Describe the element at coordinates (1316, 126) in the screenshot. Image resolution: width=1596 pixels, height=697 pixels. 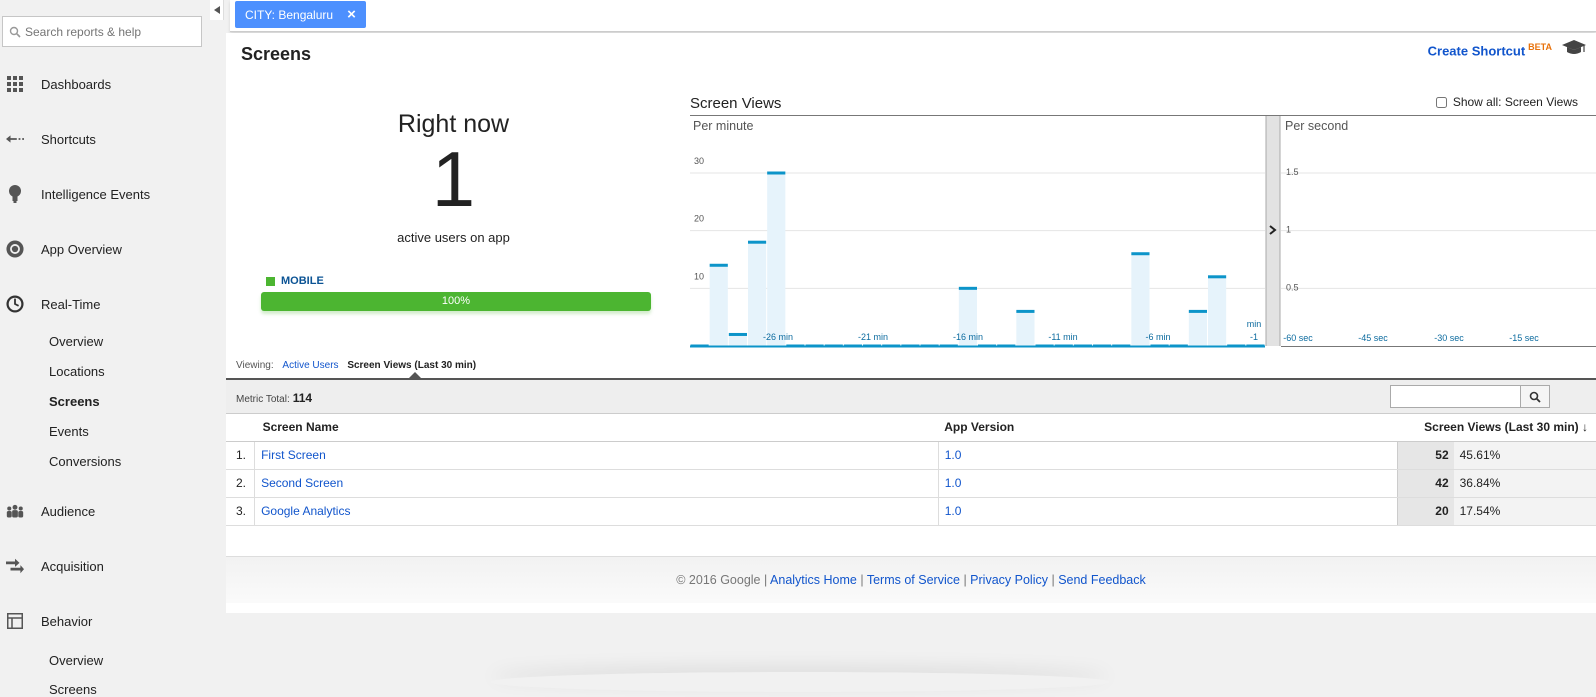
I see `per-second-label: Per second` at that location.